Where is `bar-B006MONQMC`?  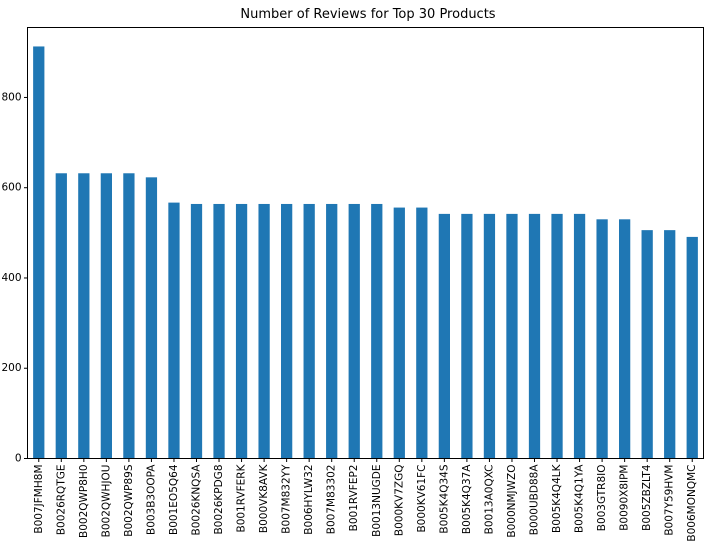 bar-B006MONQMC is located at coordinates (692, 347).